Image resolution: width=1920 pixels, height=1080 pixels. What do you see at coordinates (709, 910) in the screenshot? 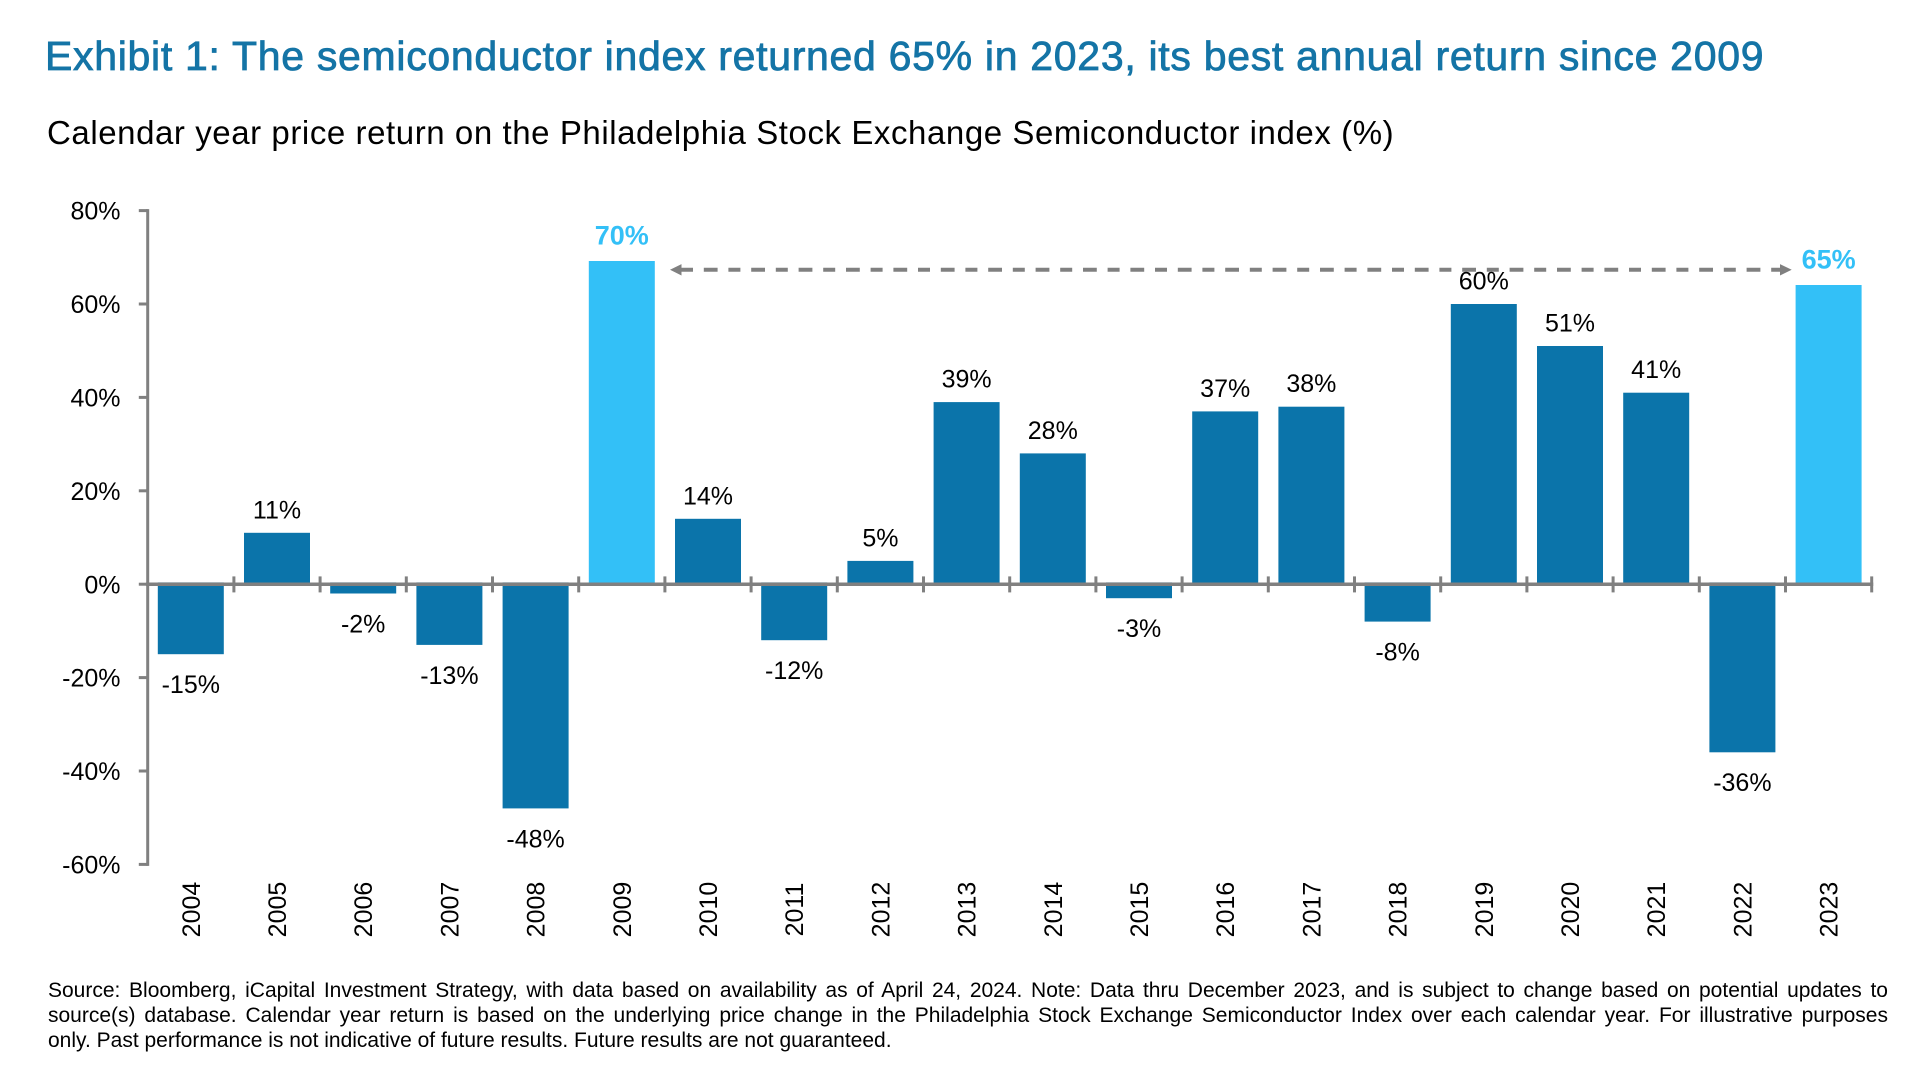
I see `svg-text: 2010` at bounding box center [709, 910].